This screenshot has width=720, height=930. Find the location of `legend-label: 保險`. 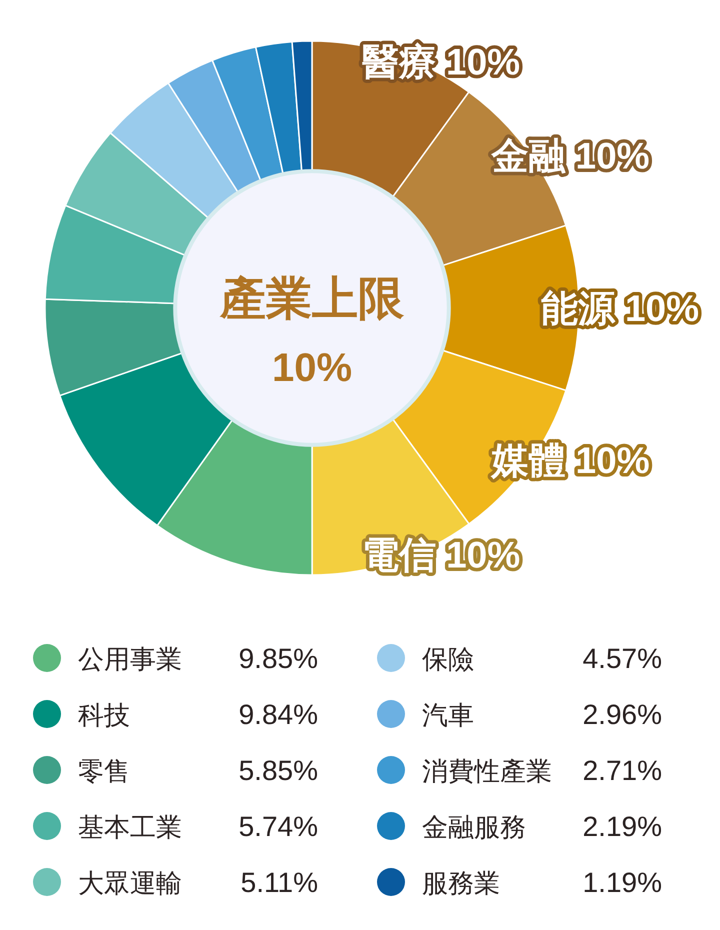

legend-label: 保險 is located at coordinates (448, 659).